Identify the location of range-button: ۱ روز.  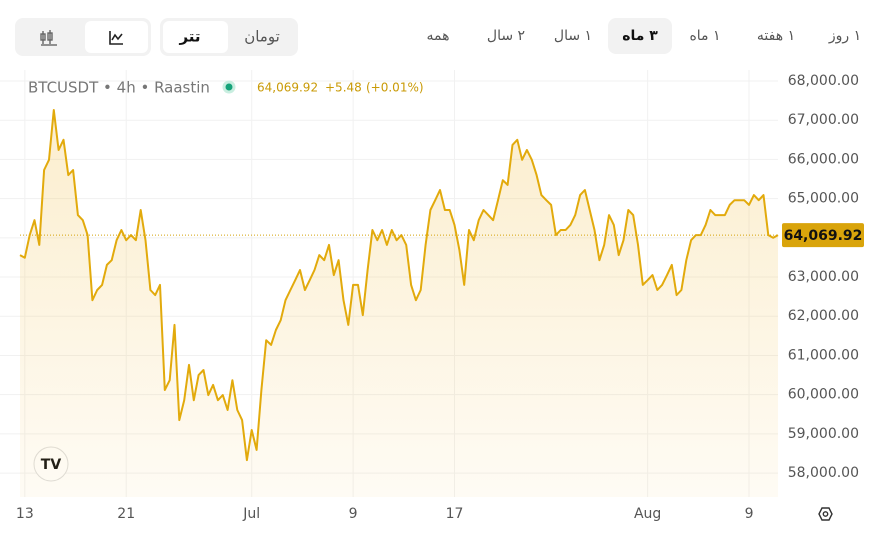
(844, 36).